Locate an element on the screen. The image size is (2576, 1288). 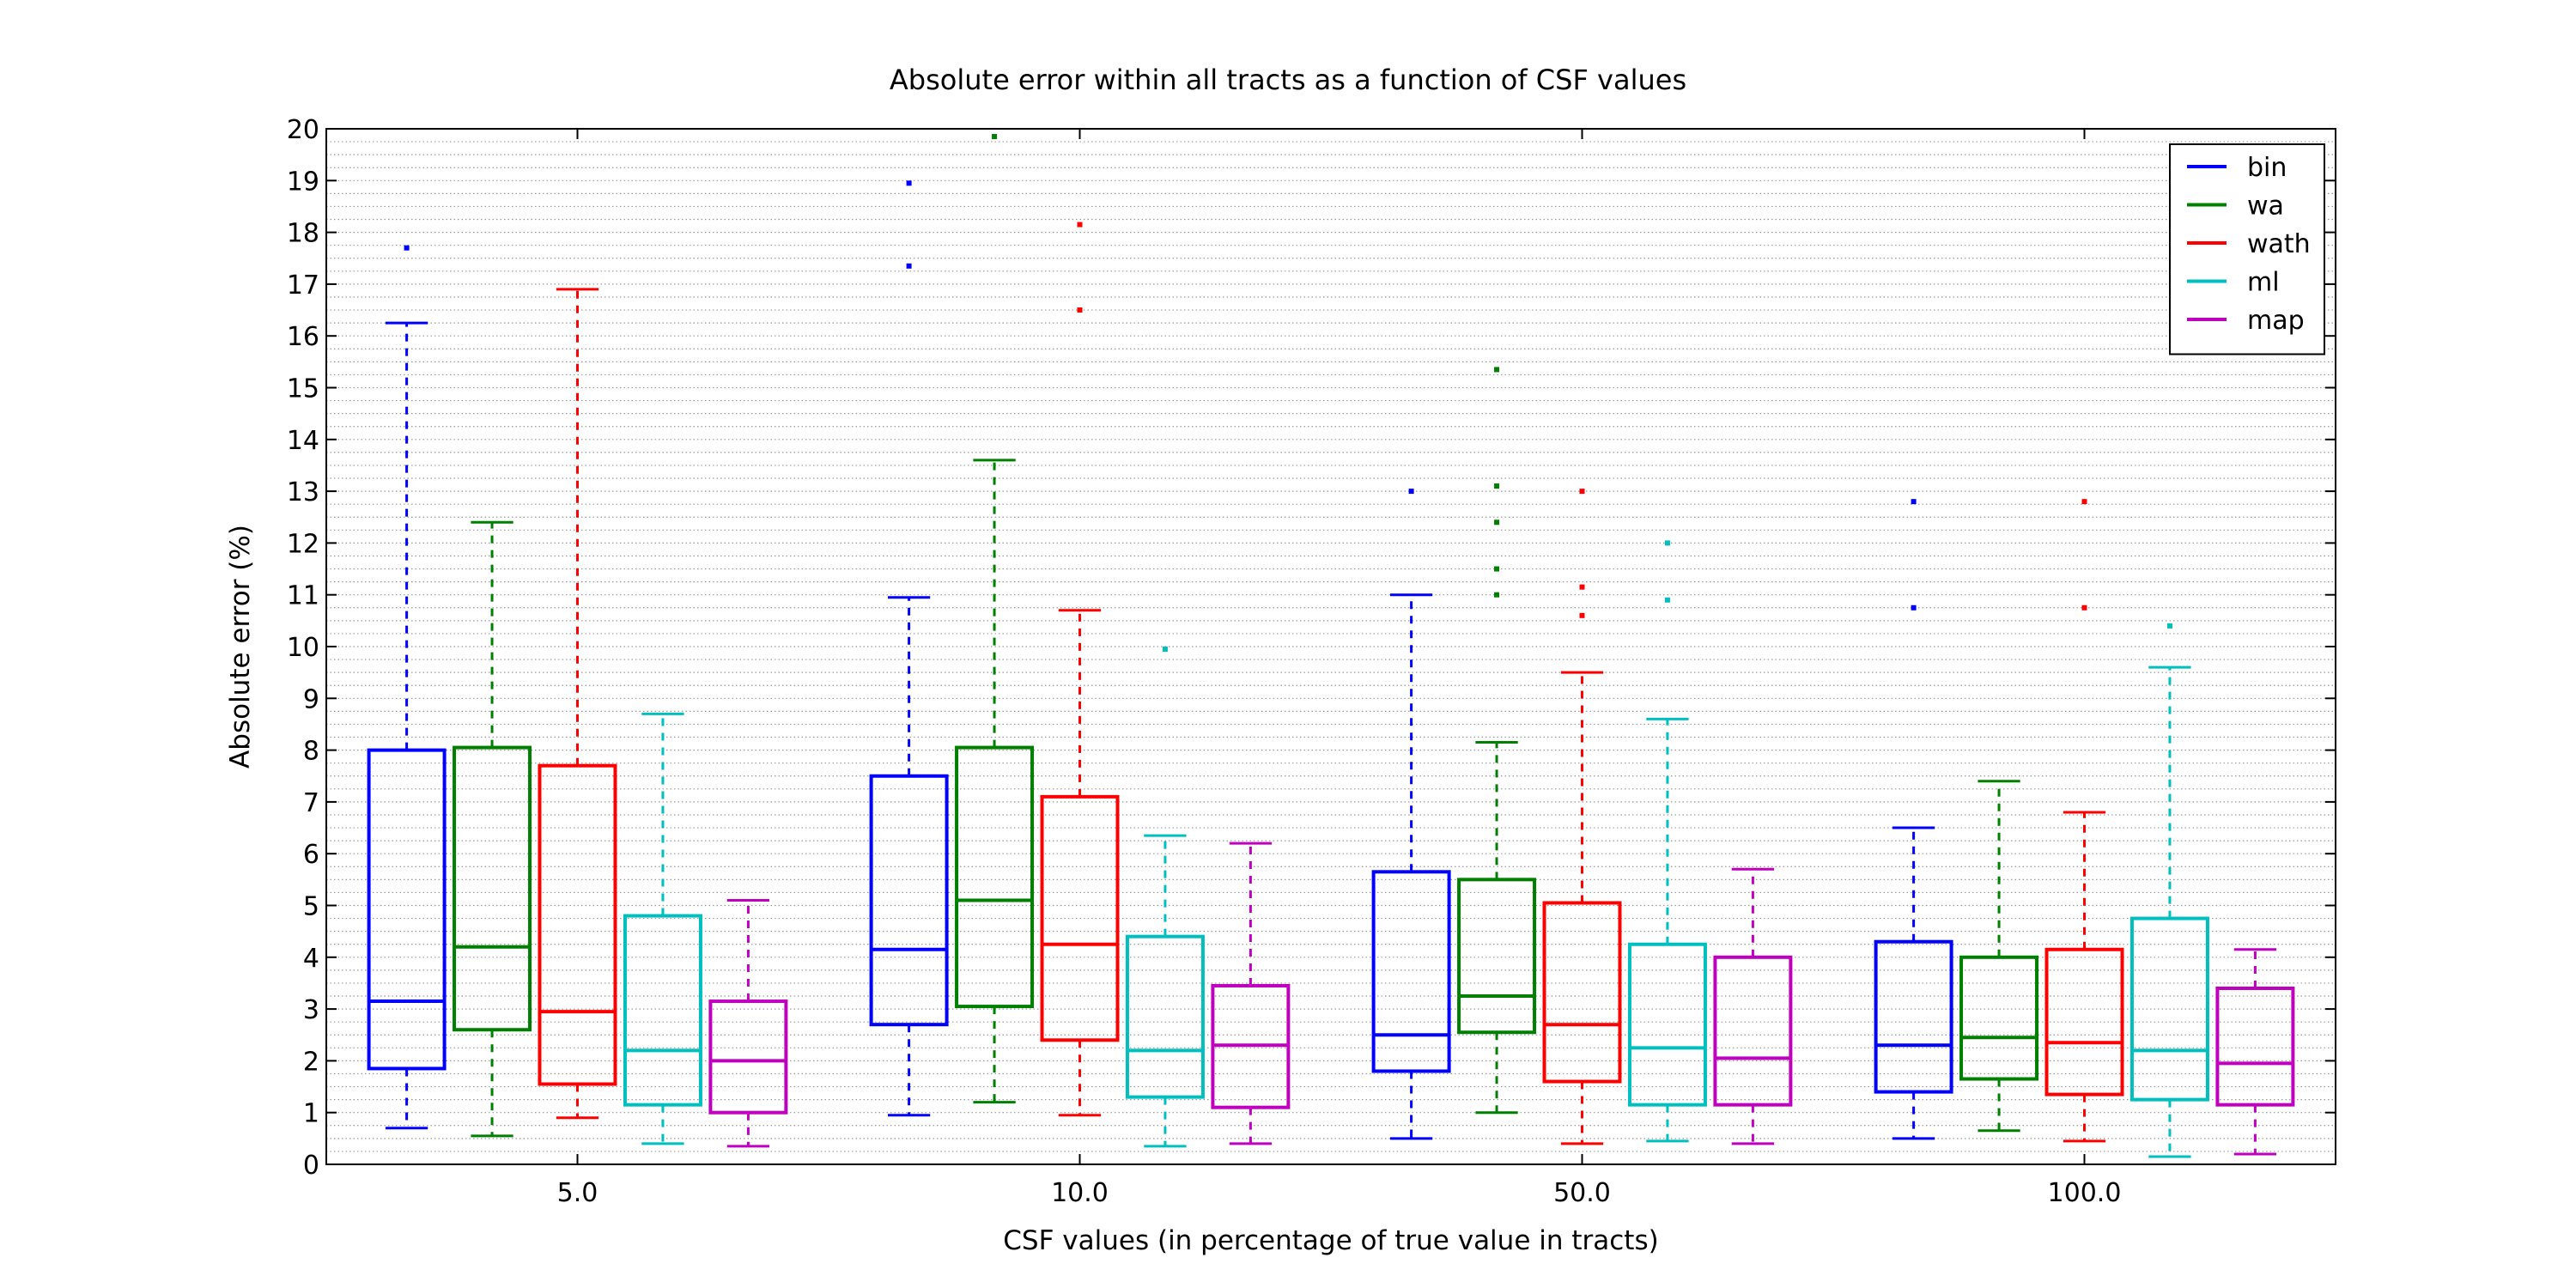
box-wa-5.0 is located at coordinates (492, 829).